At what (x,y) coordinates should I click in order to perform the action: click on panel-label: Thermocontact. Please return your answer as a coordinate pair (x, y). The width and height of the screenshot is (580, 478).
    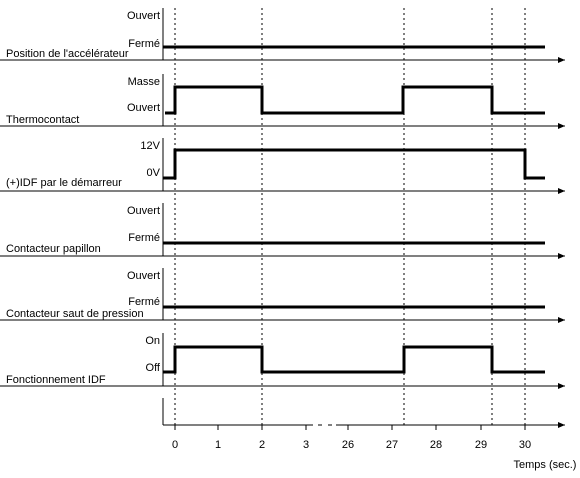
    Looking at the image, I should click on (42, 120).